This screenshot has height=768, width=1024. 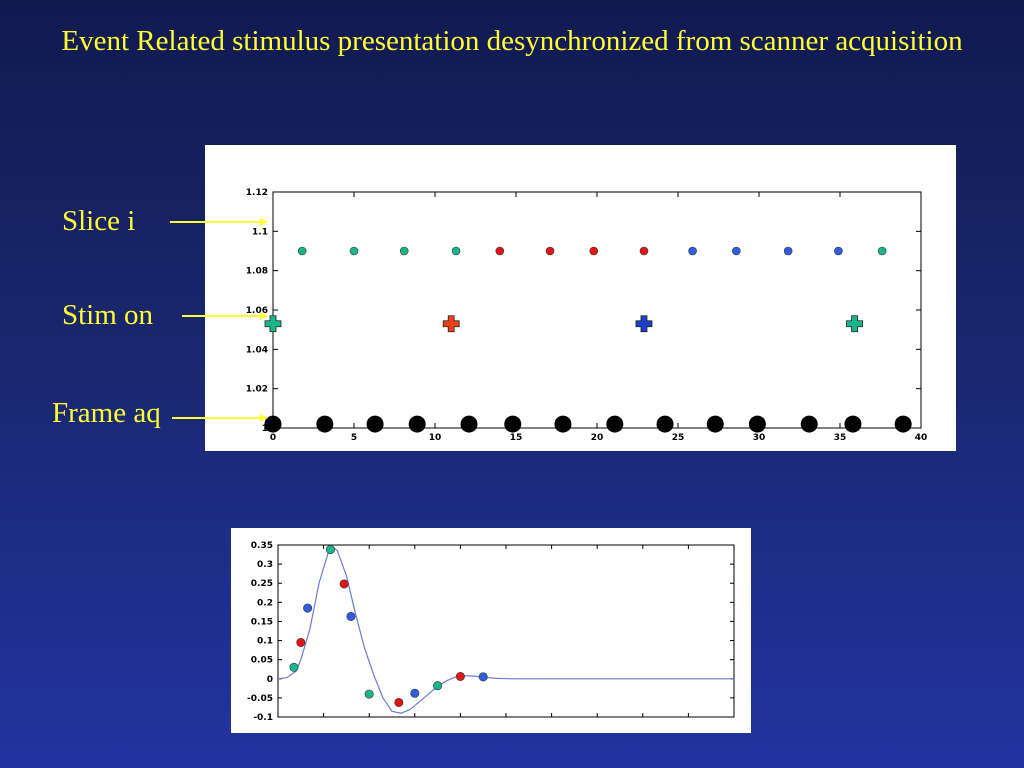 What do you see at coordinates (597, 438) in the screenshot?
I see `x-tick-label: 20` at bounding box center [597, 438].